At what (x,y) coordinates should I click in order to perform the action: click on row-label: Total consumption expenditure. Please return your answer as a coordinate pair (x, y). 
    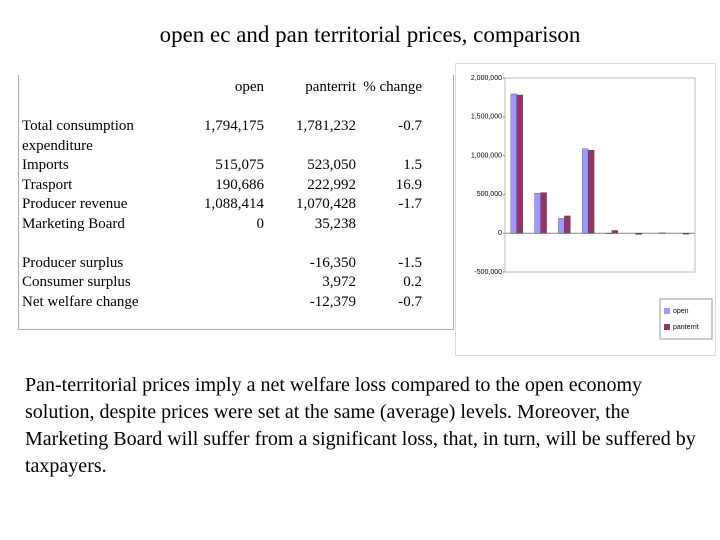
    Looking at the image, I should click on (78, 136).